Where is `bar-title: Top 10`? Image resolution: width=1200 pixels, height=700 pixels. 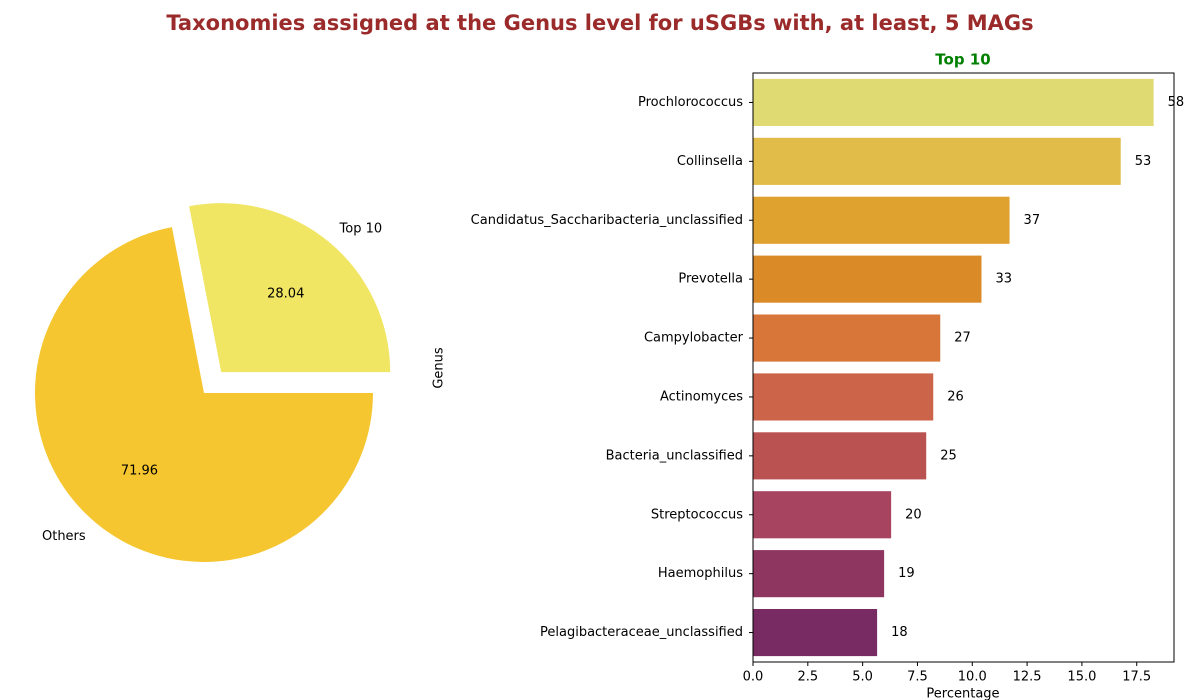
bar-title: Top 10 is located at coordinates (962, 60).